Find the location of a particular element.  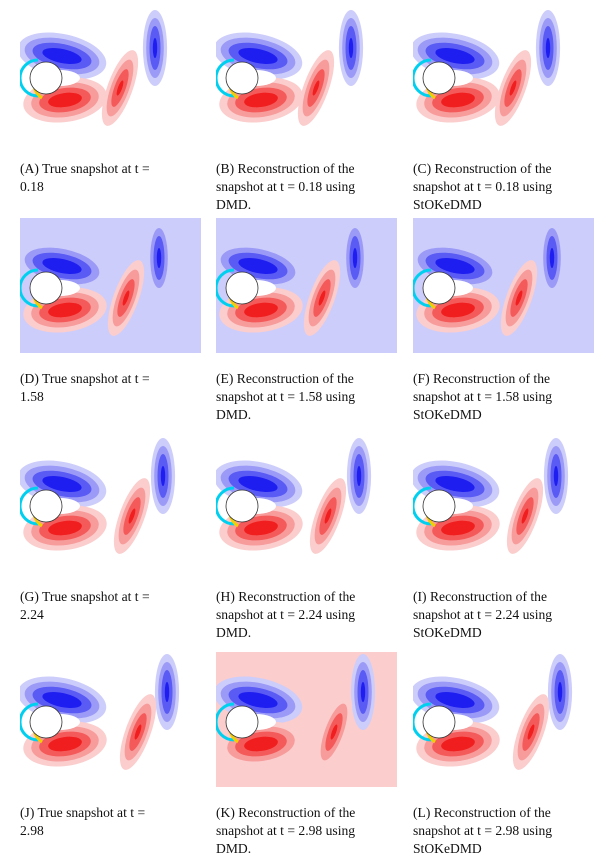

caption-line: 1.58 is located at coordinates (32, 396).